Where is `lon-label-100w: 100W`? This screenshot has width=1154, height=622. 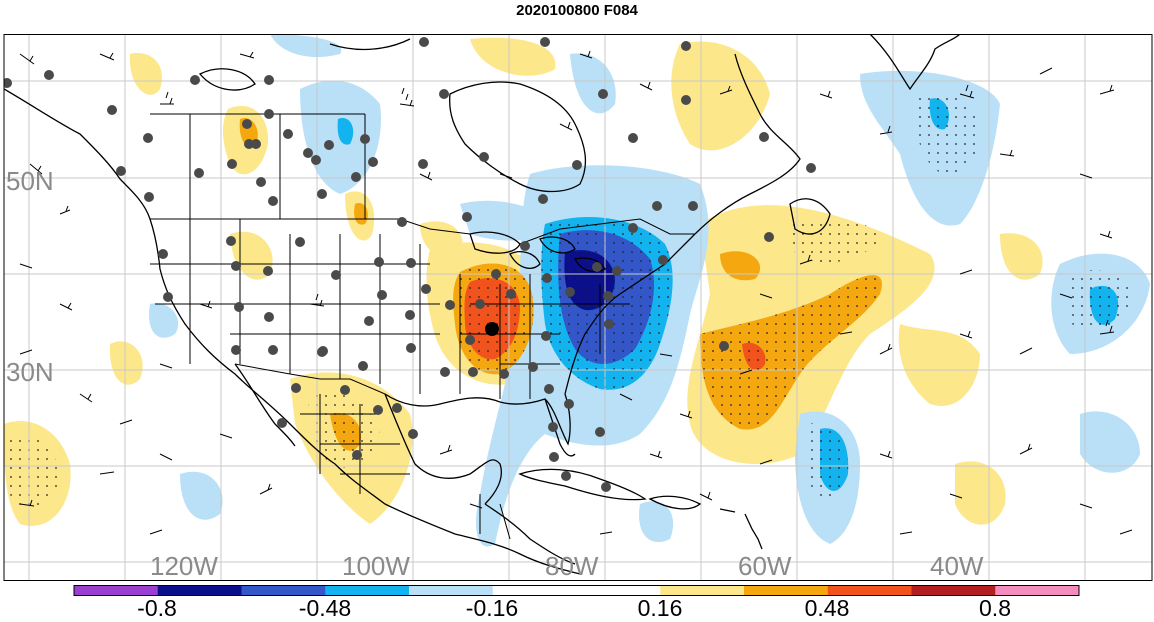 lon-label-100w: 100W is located at coordinates (376, 566).